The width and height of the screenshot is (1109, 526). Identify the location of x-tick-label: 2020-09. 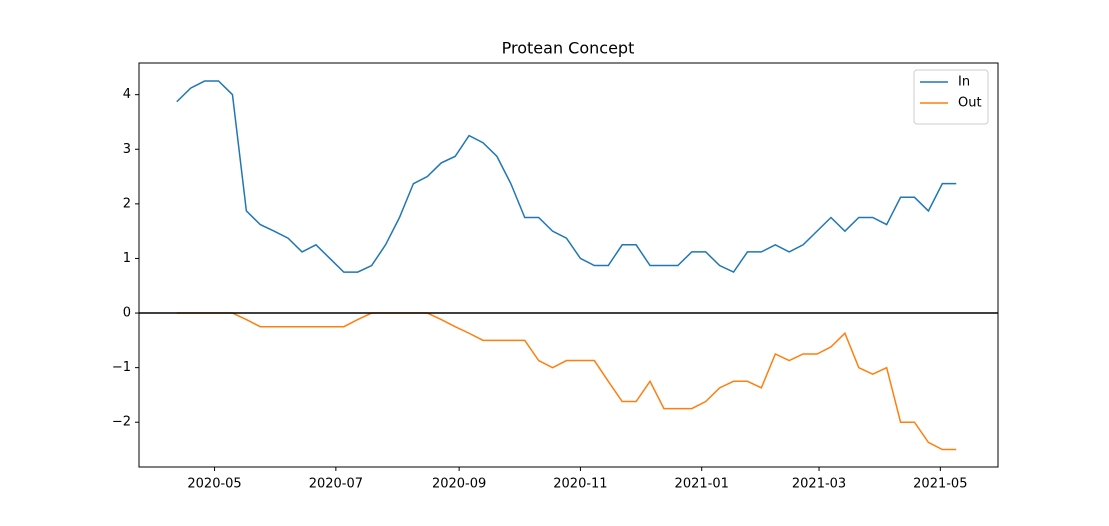
(459, 484).